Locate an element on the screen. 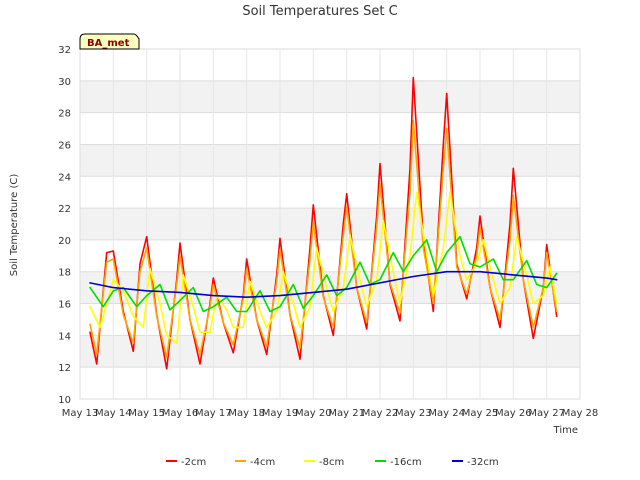 The height and width of the screenshot is (480, 640). x-tick-label: May 22 is located at coordinates (380, 413).